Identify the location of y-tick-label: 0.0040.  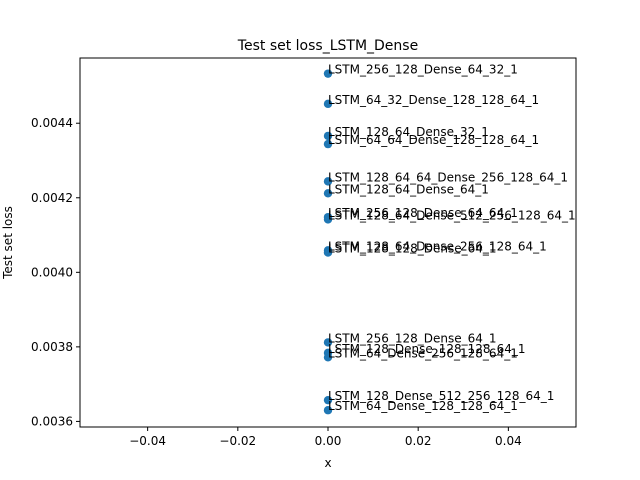
(52, 272).